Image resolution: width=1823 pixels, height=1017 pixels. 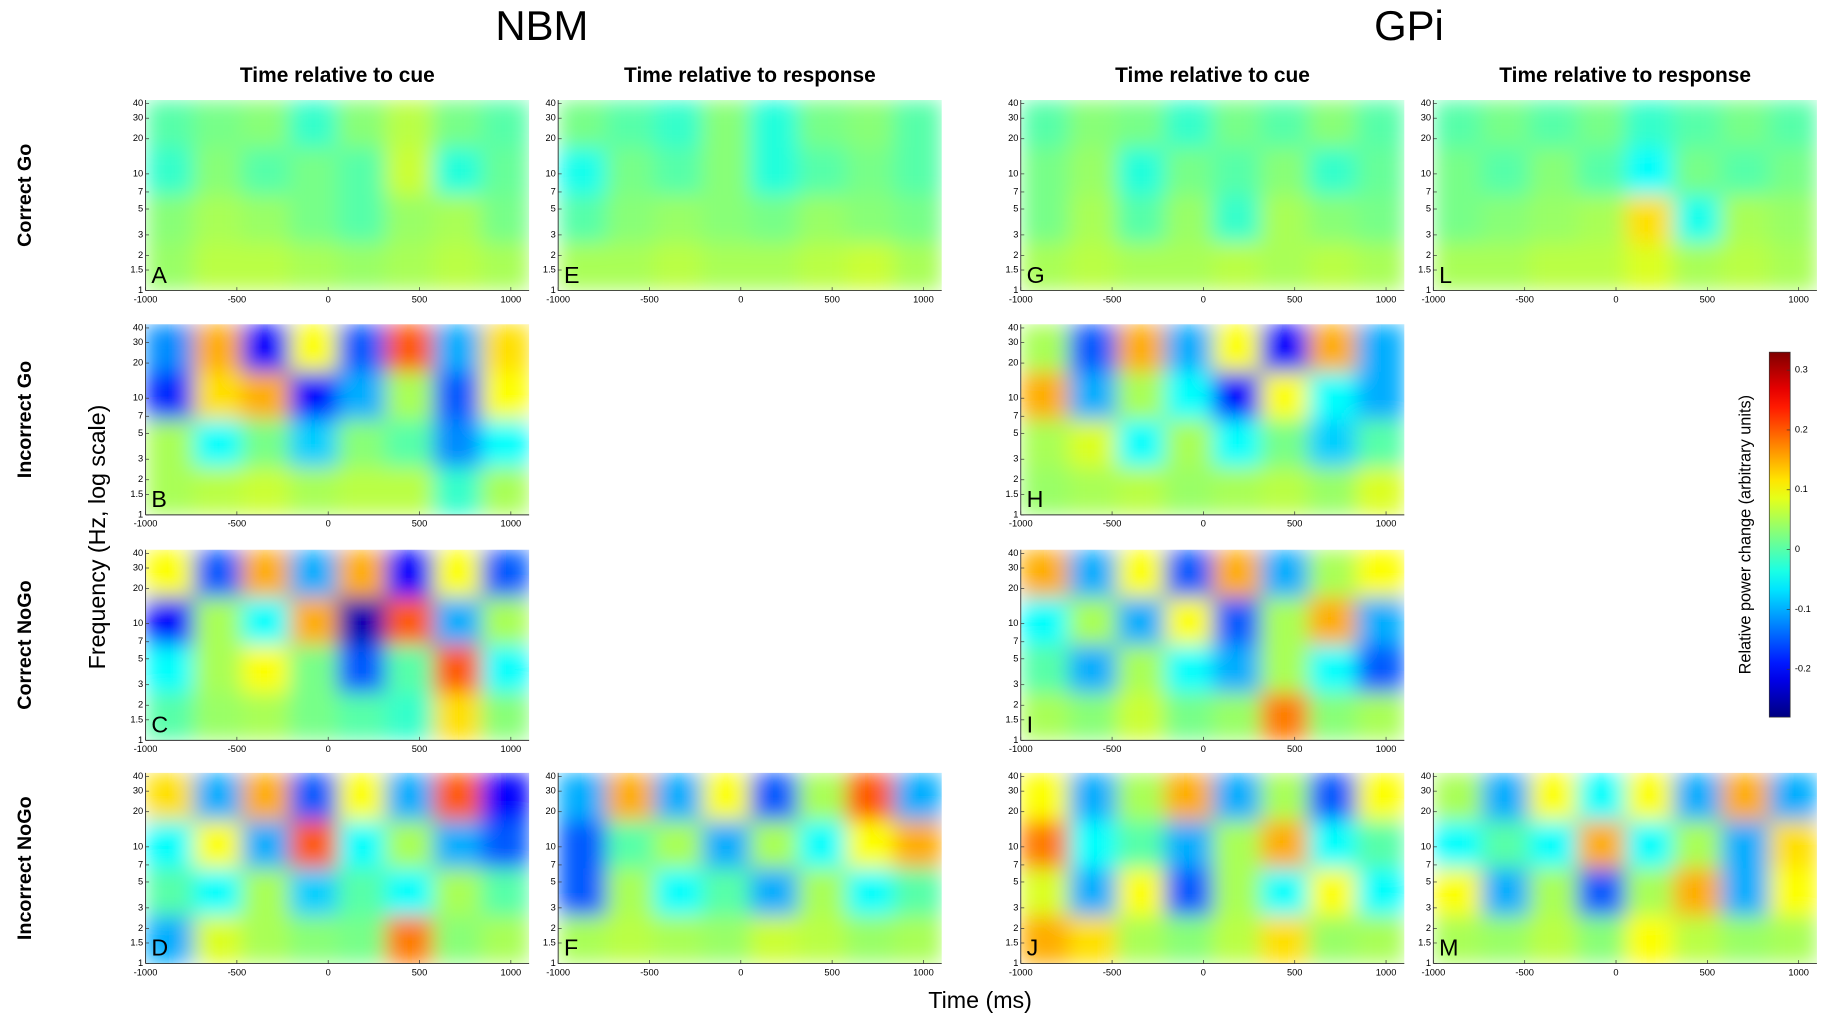 What do you see at coordinates (1798, 972) in the screenshot?
I see `x-tick-label: 1000` at bounding box center [1798, 972].